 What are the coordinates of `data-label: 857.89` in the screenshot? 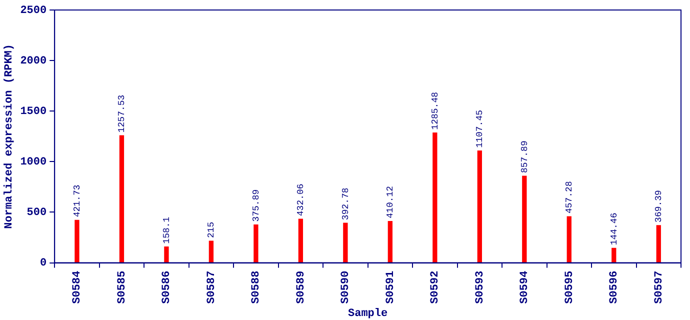 It's located at (525, 157).